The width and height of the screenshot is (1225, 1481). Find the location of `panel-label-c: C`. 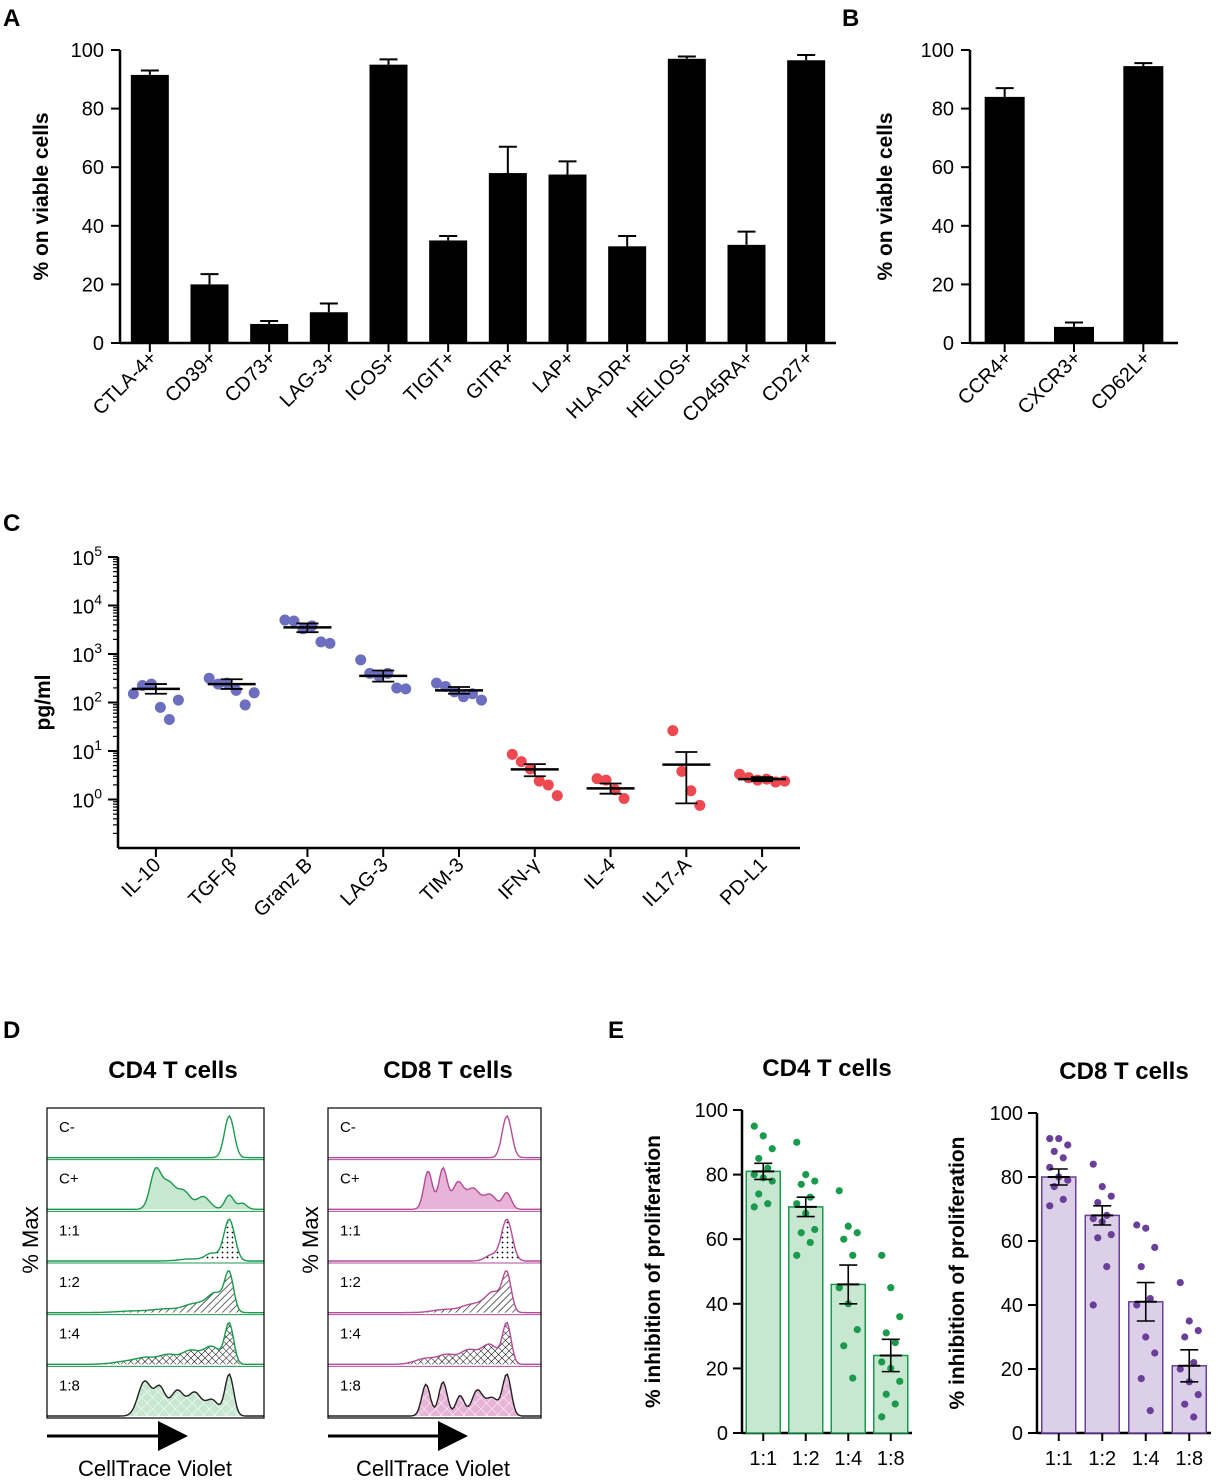

panel-label-c: C is located at coordinates (11, 523).